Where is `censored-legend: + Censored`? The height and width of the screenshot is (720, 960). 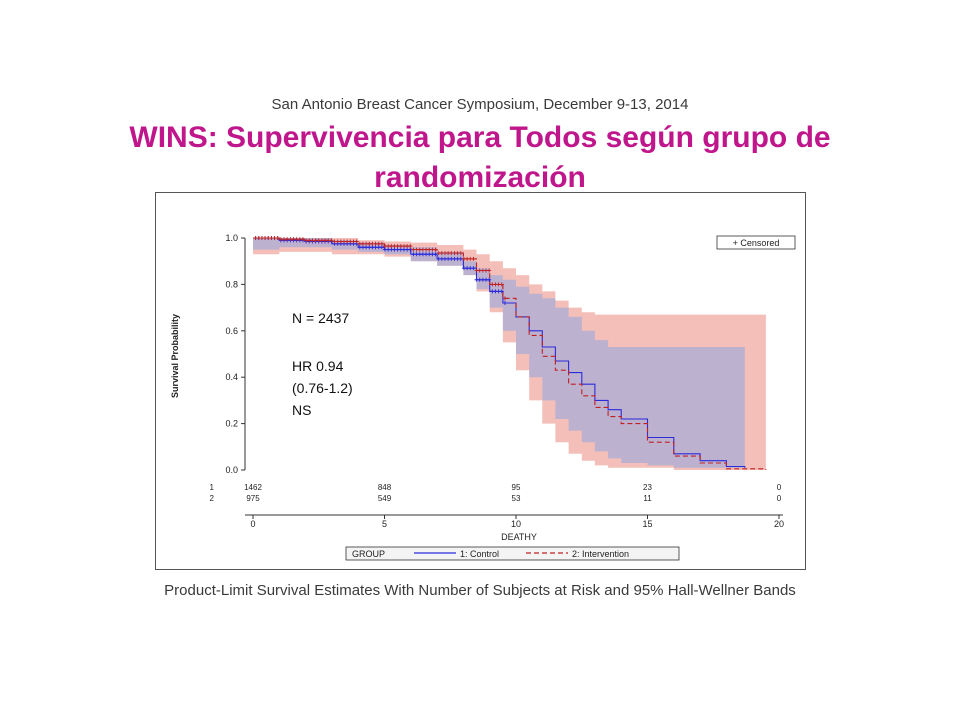
censored-legend: + Censored is located at coordinates (756, 242).